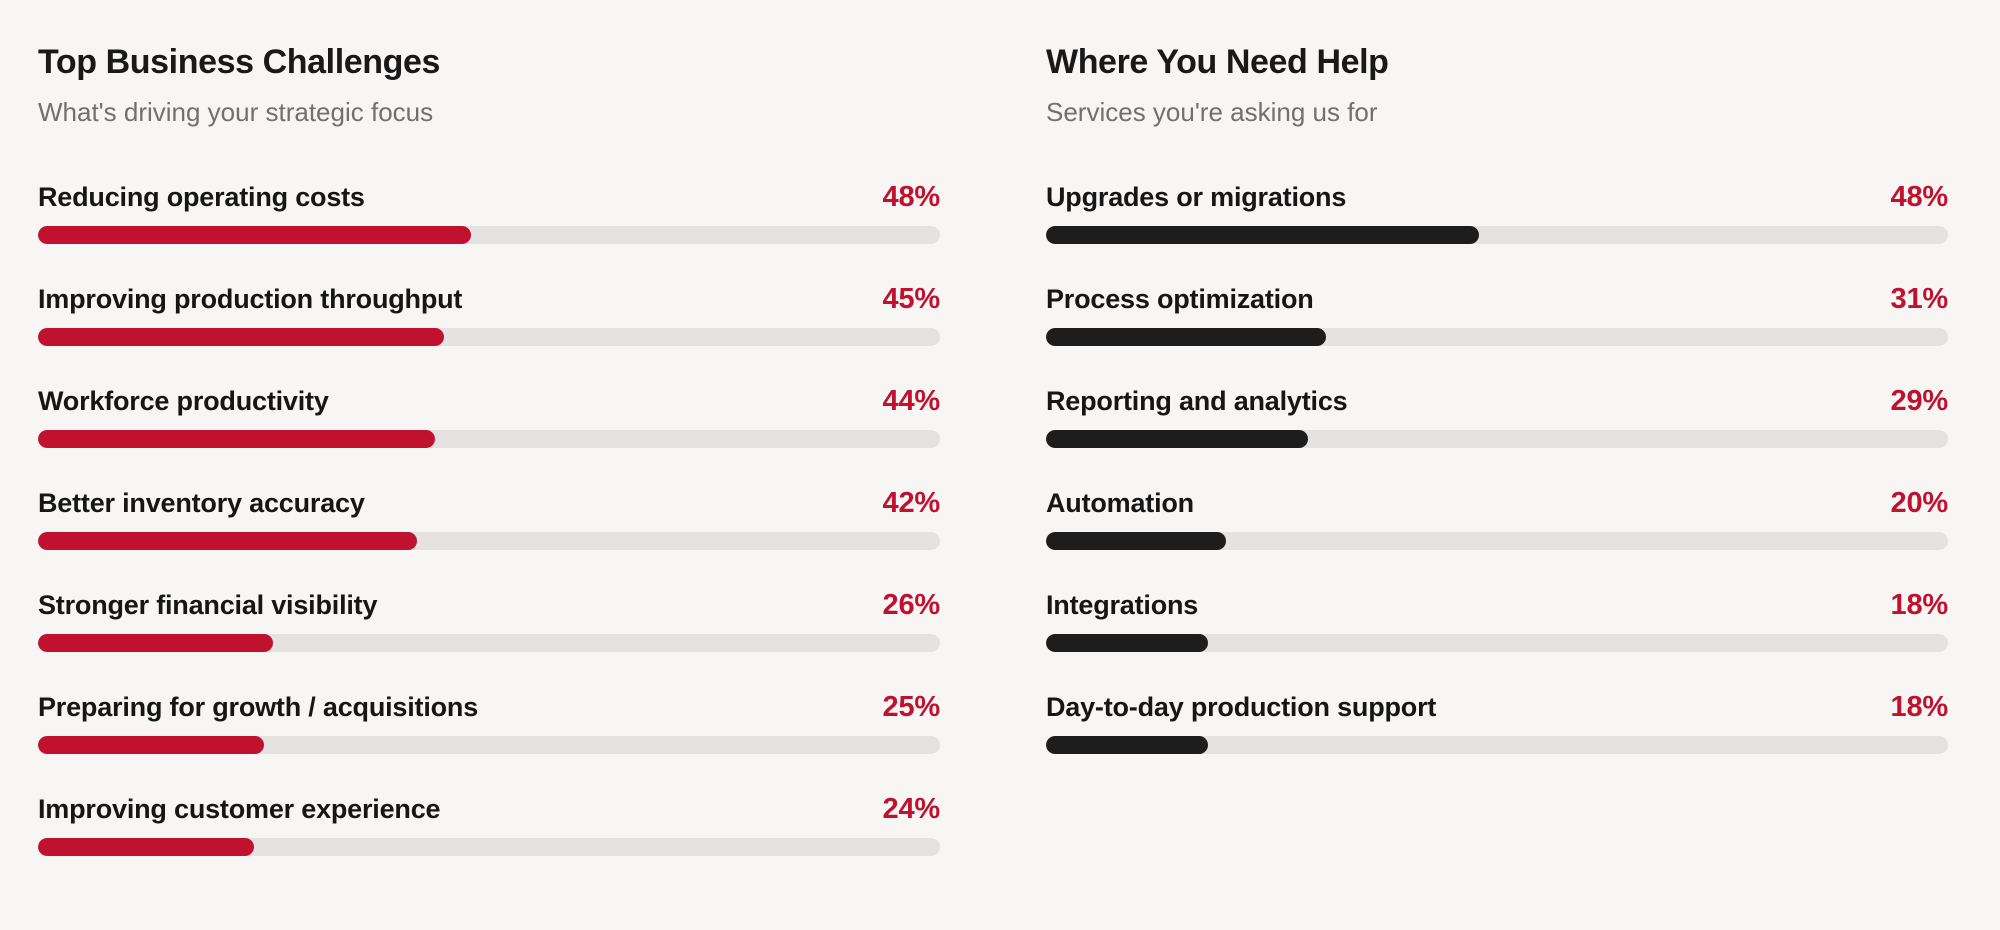  I want to click on bar-value: 26%, so click(911, 605).